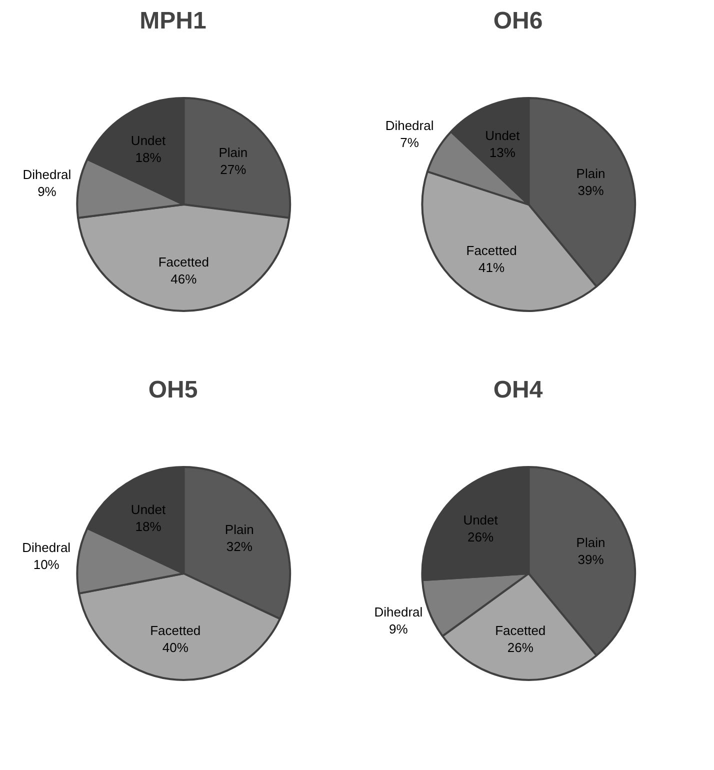 This screenshot has width=714, height=770. What do you see at coordinates (233, 169) in the screenshot?
I see `data-label: 27%` at bounding box center [233, 169].